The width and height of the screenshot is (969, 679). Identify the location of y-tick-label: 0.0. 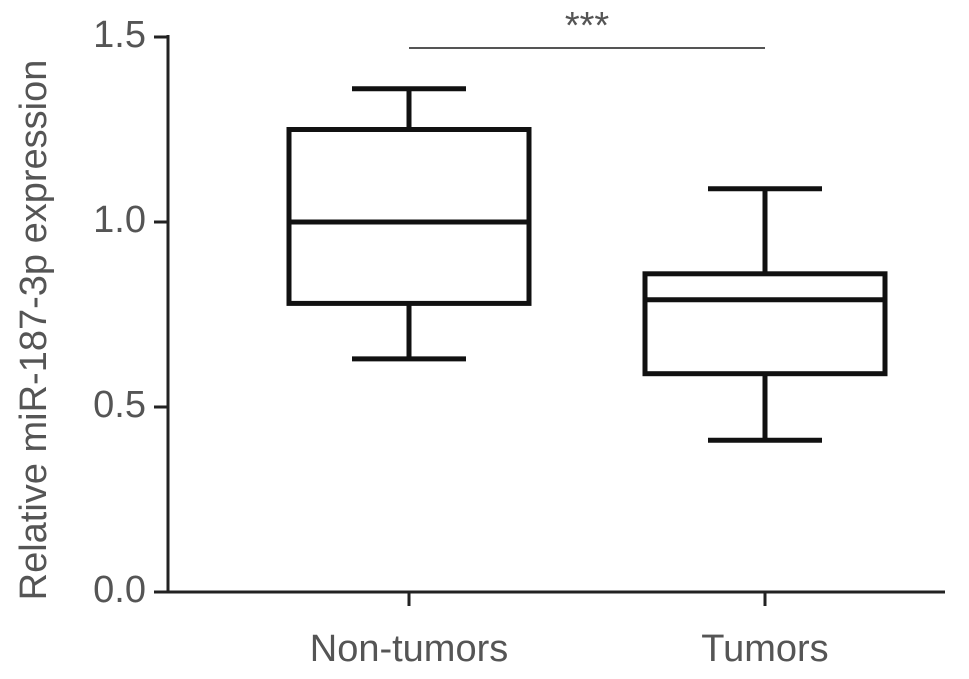
(119, 590).